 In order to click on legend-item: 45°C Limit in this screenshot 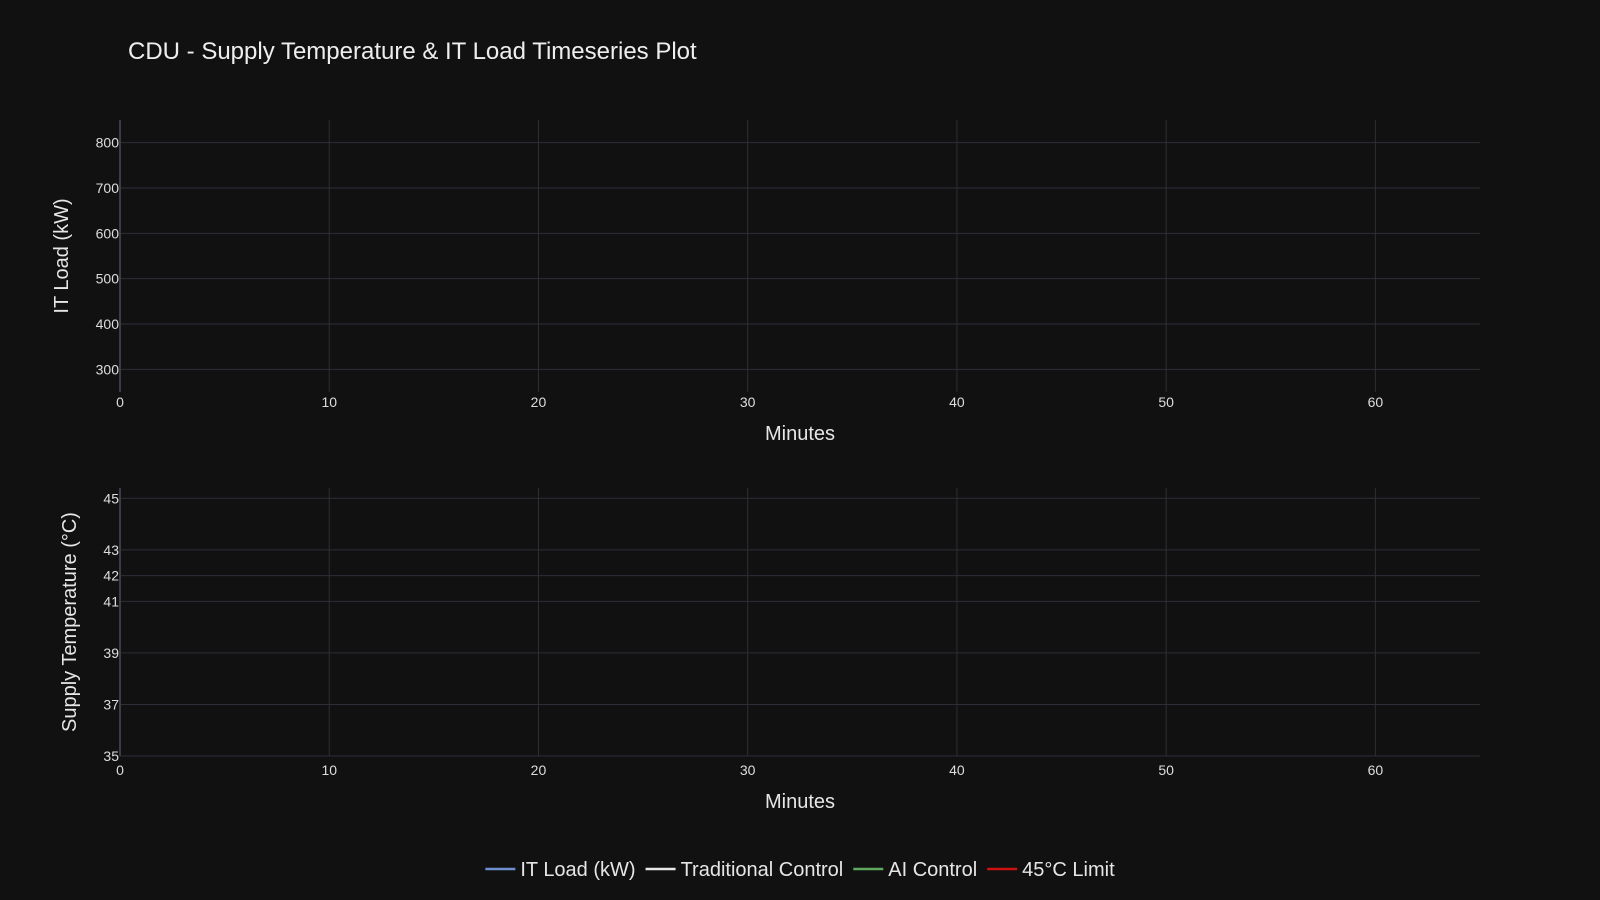, I will do `click(1051, 870)`.